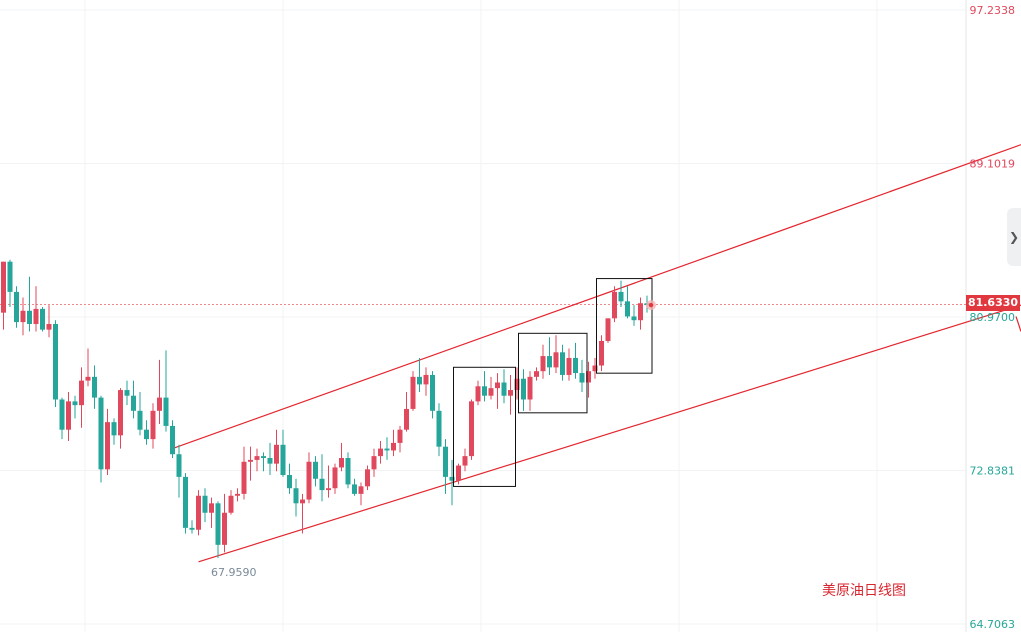  Describe the element at coordinates (993, 10) in the screenshot. I see `price-tick-label: 97.2338` at that location.